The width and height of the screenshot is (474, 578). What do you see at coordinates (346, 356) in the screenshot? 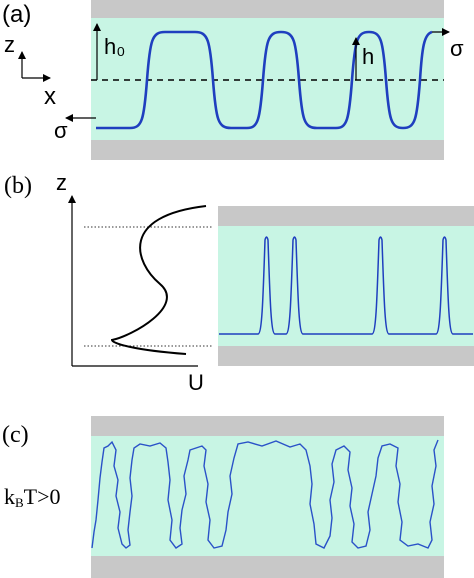
I see `bottom-wall-b` at bounding box center [346, 356].